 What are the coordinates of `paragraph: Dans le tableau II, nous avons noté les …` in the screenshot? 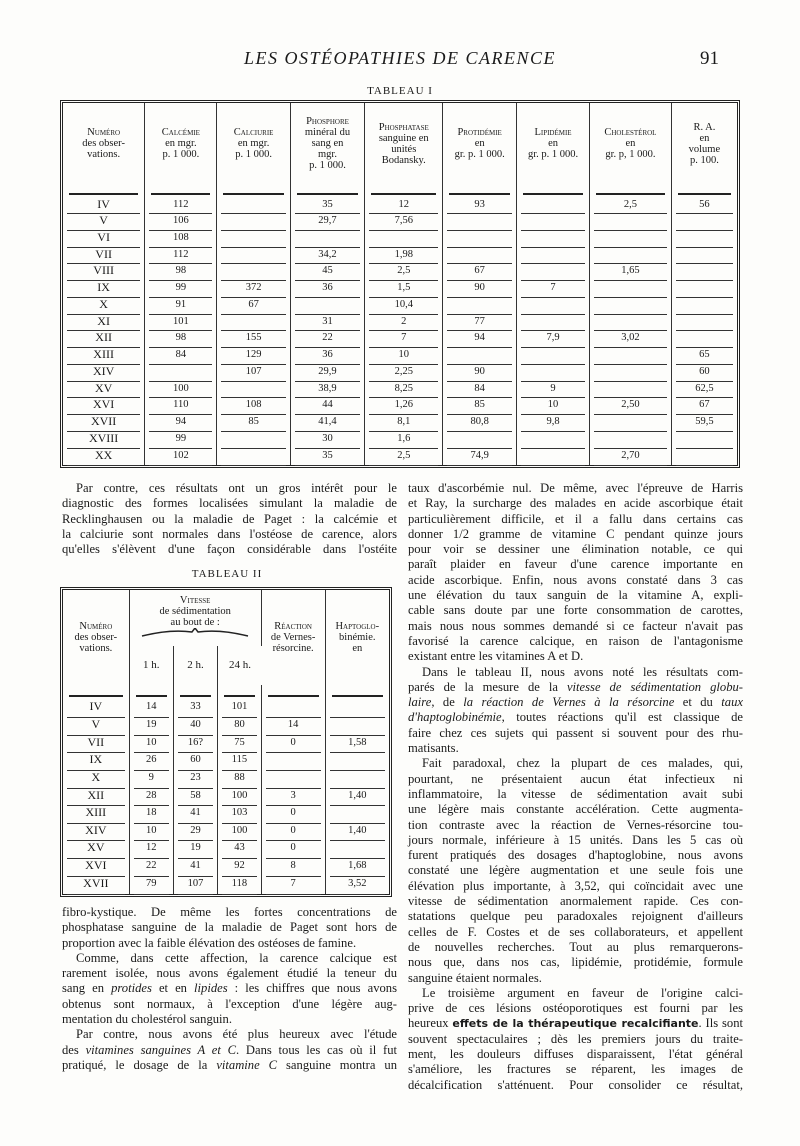 It's located at (575, 711).